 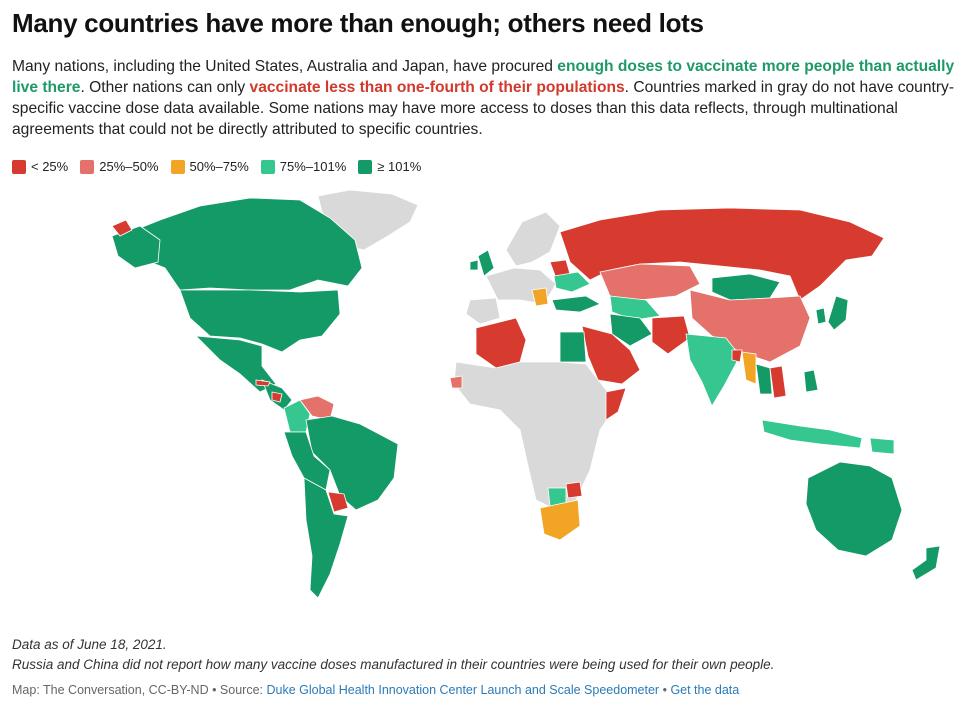 What do you see at coordinates (486, 263) in the screenshot?
I see `region-uk` at bounding box center [486, 263].